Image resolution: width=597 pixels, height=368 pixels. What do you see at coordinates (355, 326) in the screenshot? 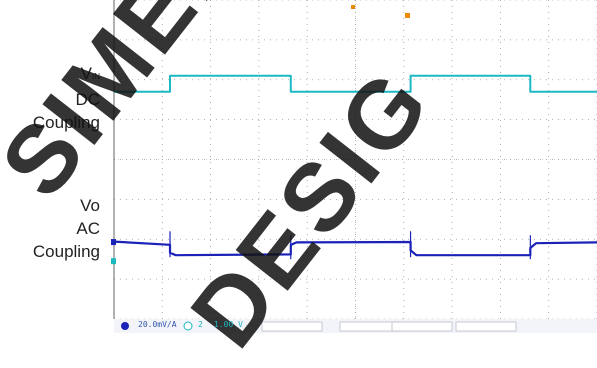
I see `scope-status-bar: 20.0mV/A 2 1.00 V` at bounding box center [355, 326].